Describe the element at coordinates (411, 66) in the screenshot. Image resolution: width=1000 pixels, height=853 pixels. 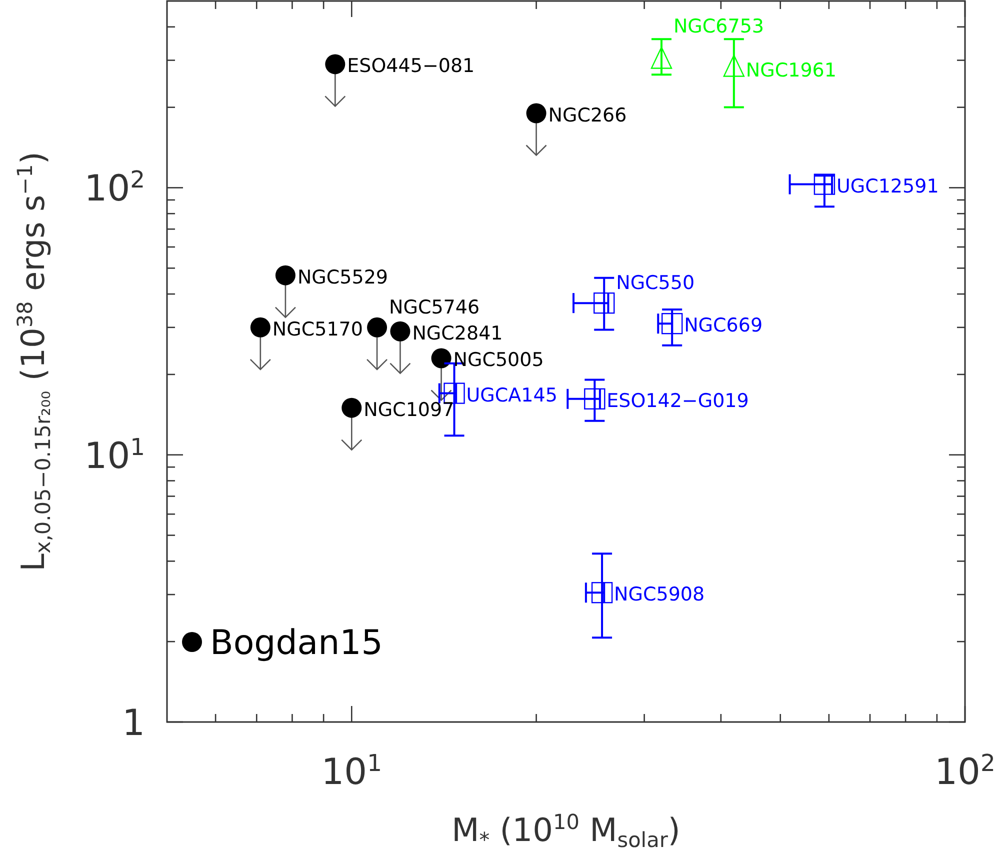
I see `annotation: ESO445−081` at that location.